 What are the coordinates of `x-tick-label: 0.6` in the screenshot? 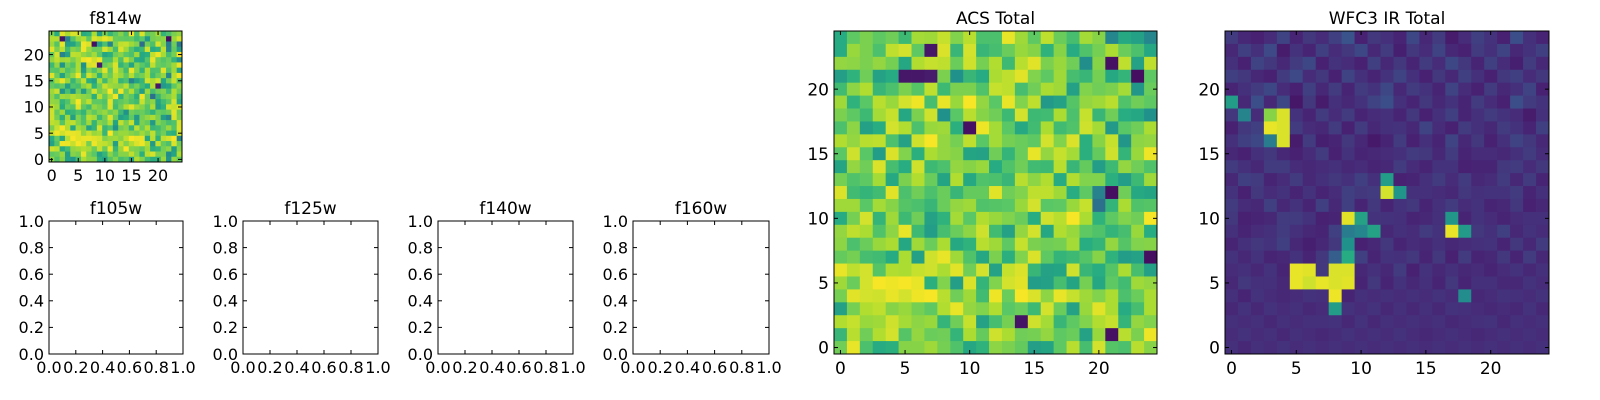 It's located at (714, 367).